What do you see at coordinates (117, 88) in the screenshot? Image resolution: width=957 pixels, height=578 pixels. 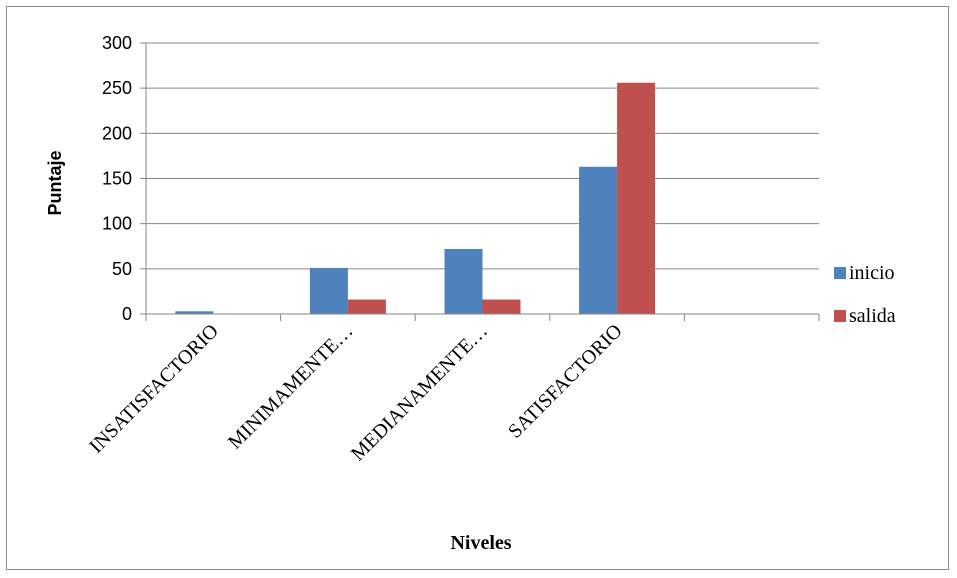 I see `y-tick-label: 250` at bounding box center [117, 88].